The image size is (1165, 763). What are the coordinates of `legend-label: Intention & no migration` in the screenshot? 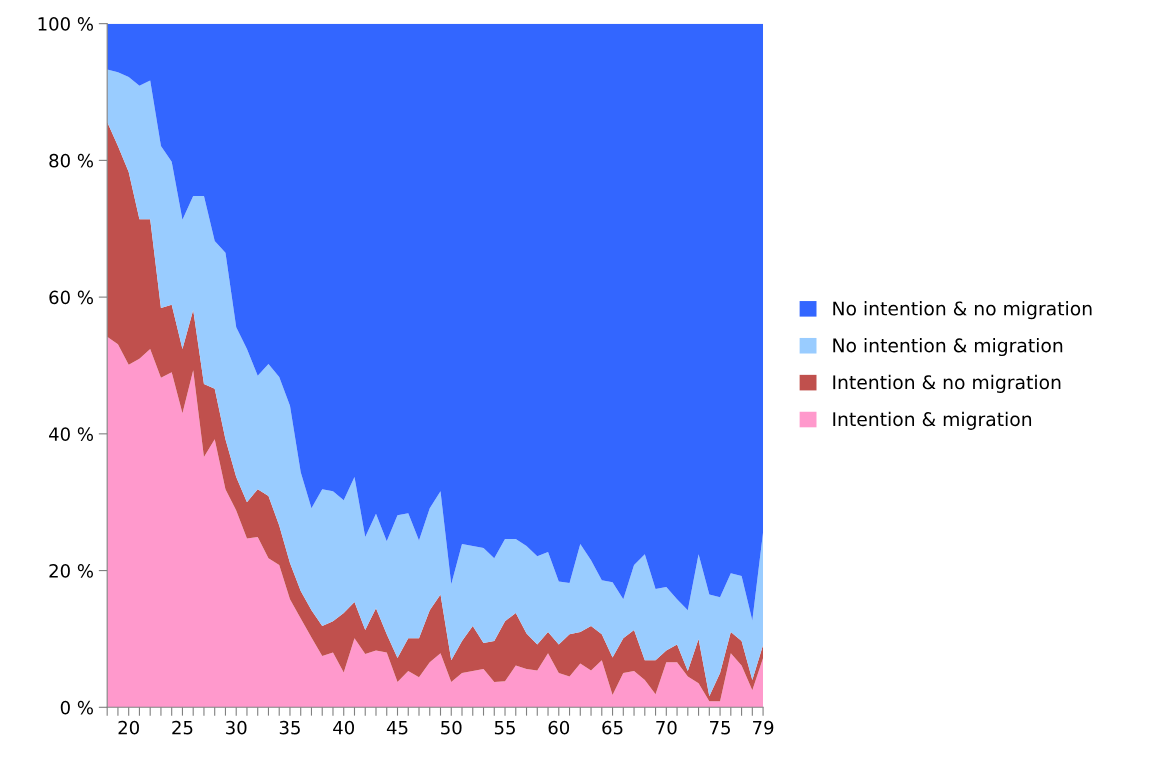 It's located at (947, 383).